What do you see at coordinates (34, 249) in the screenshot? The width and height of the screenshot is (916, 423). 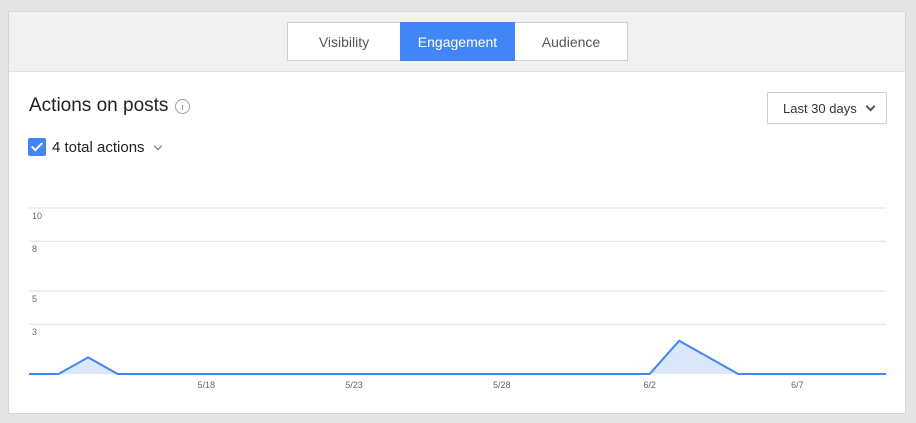 I see `y-tick-label: 8` at bounding box center [34, 249].